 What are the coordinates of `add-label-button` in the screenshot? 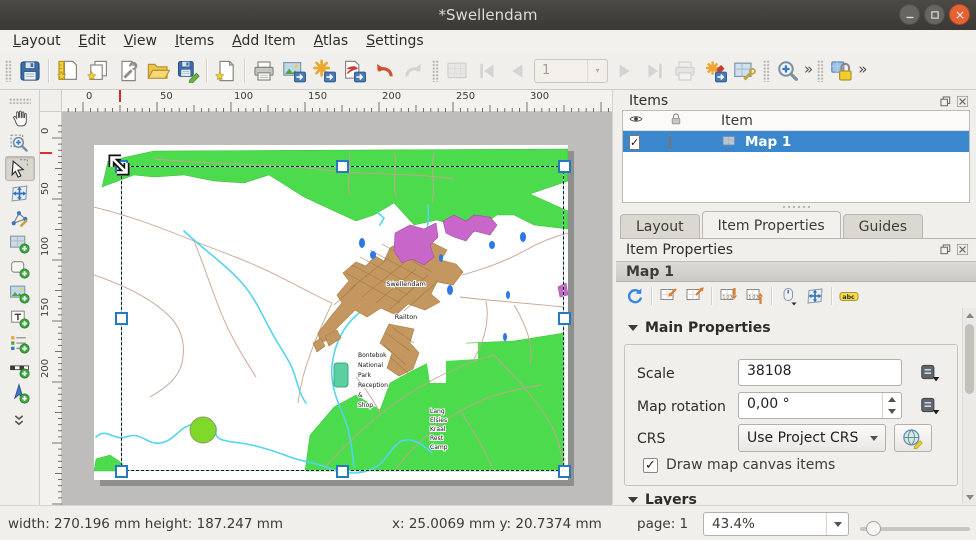 It's located at (20, 318).